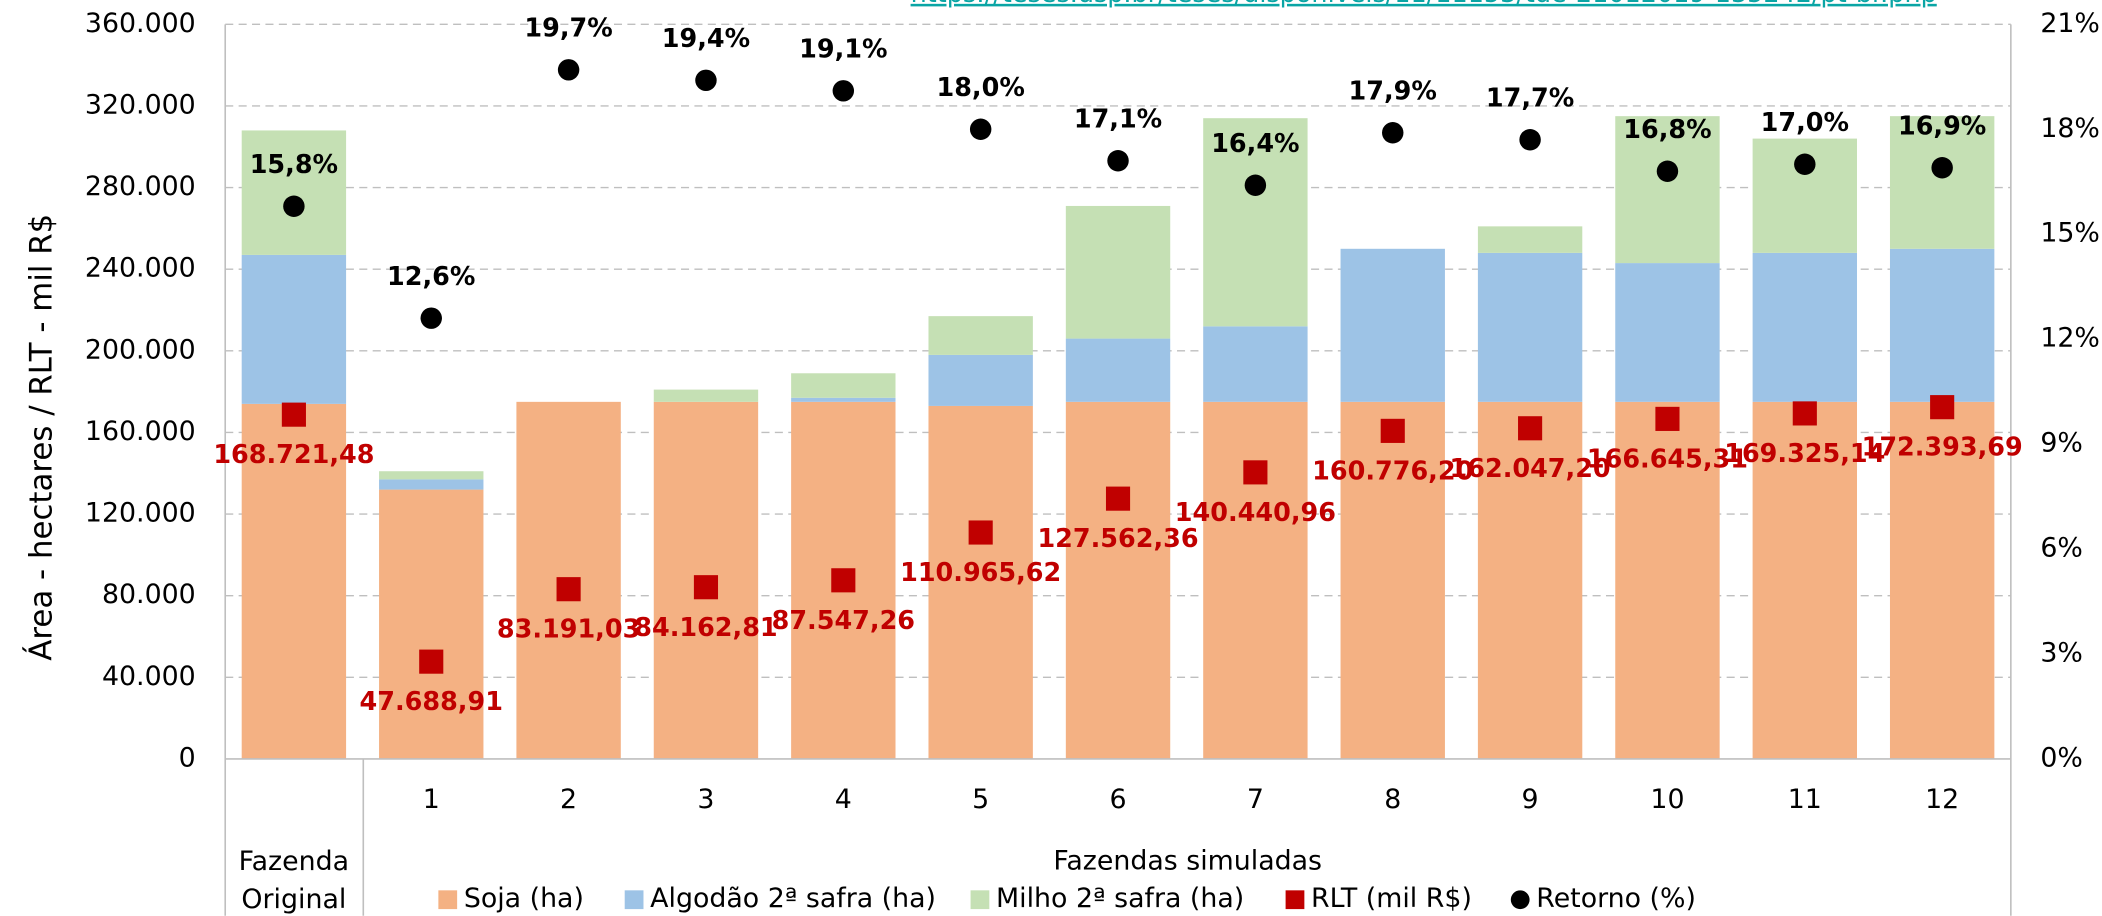  Describe the element at coordinates (431, 702) in the screenshot. I see `data-label: 47.688,91` at that location.